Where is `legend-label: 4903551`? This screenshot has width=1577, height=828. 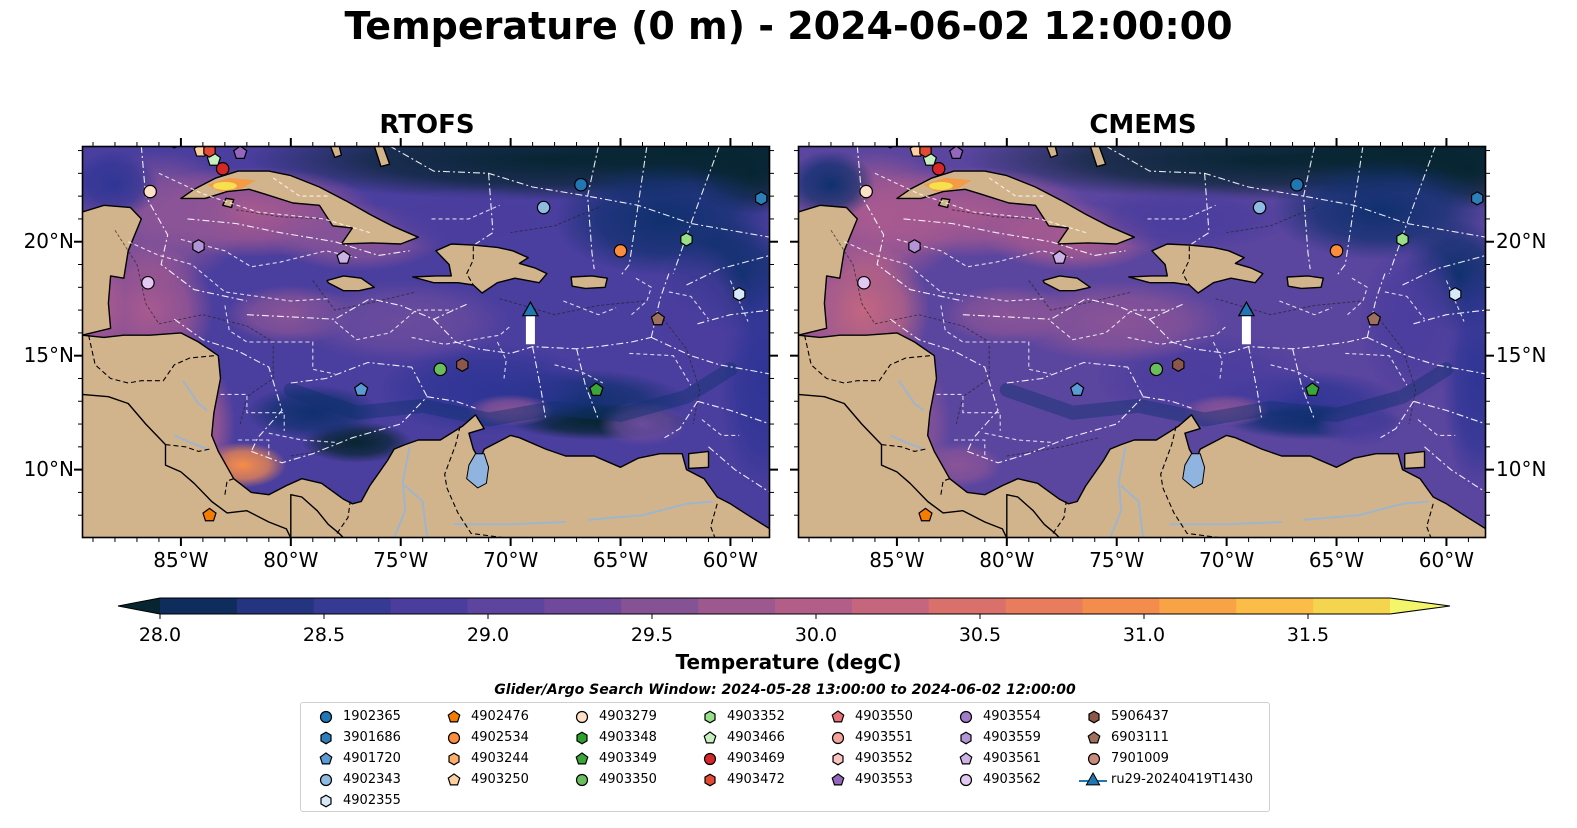
legend-label: 4903551 is located at coordinates (884, 737).